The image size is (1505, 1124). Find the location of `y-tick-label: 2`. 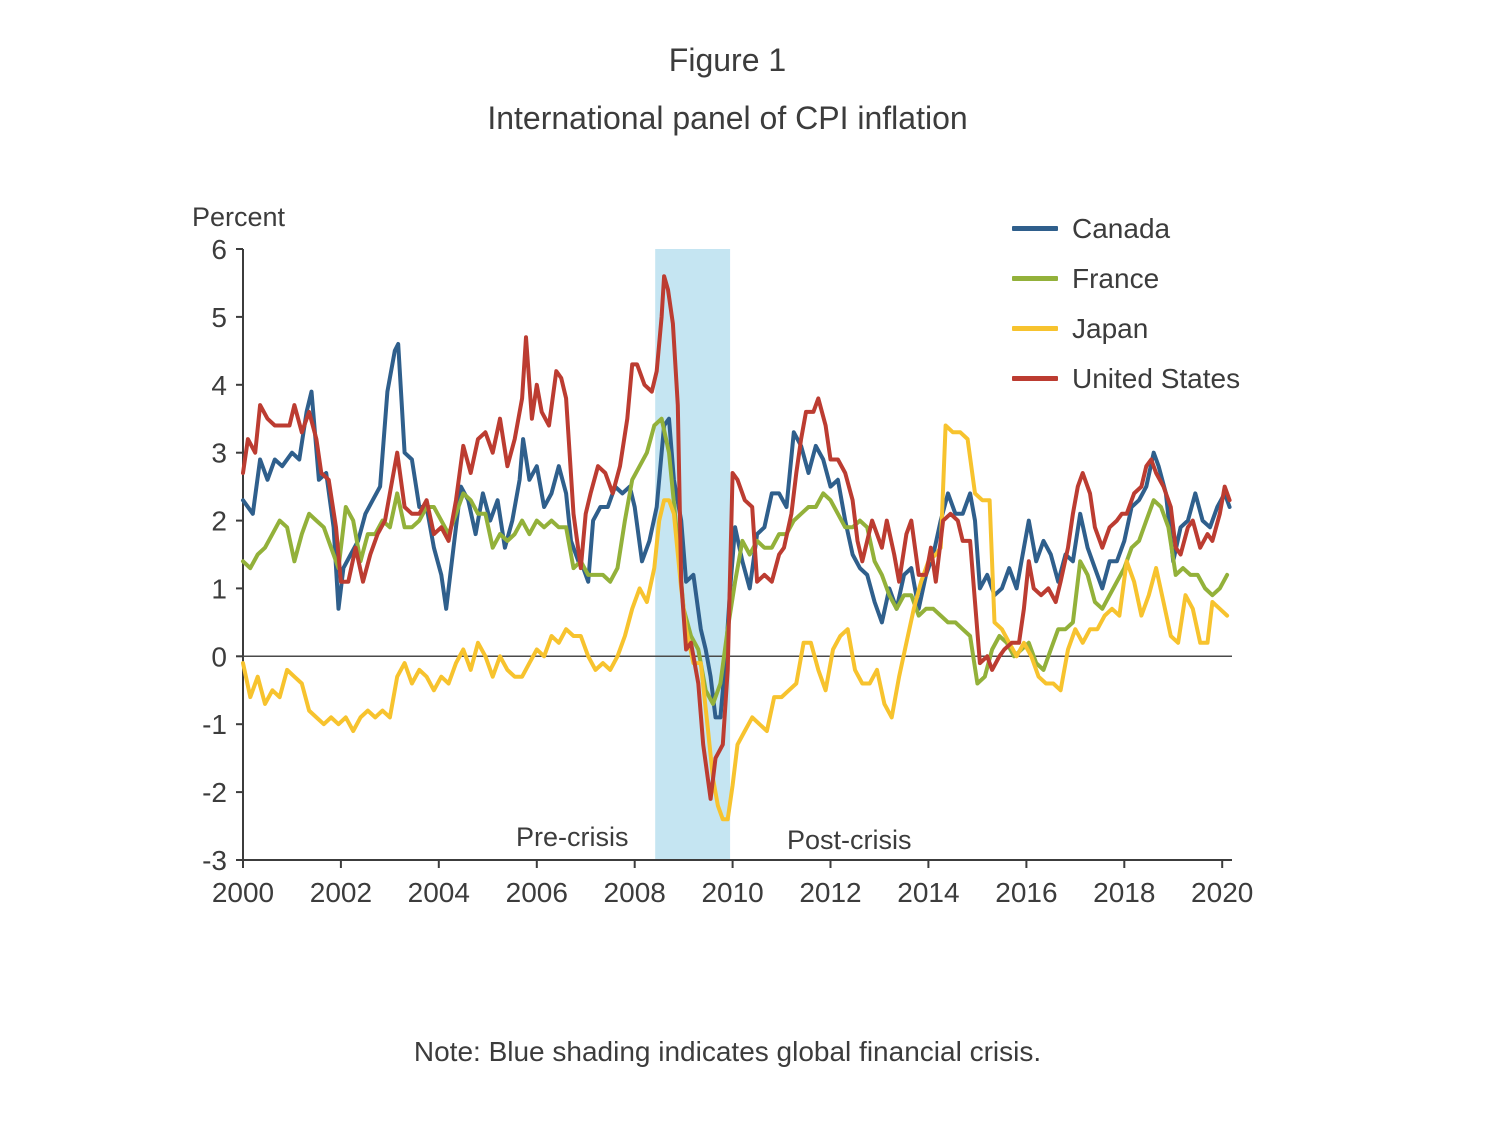

y-tick-label: 2 is located at coordinates (219, 521).